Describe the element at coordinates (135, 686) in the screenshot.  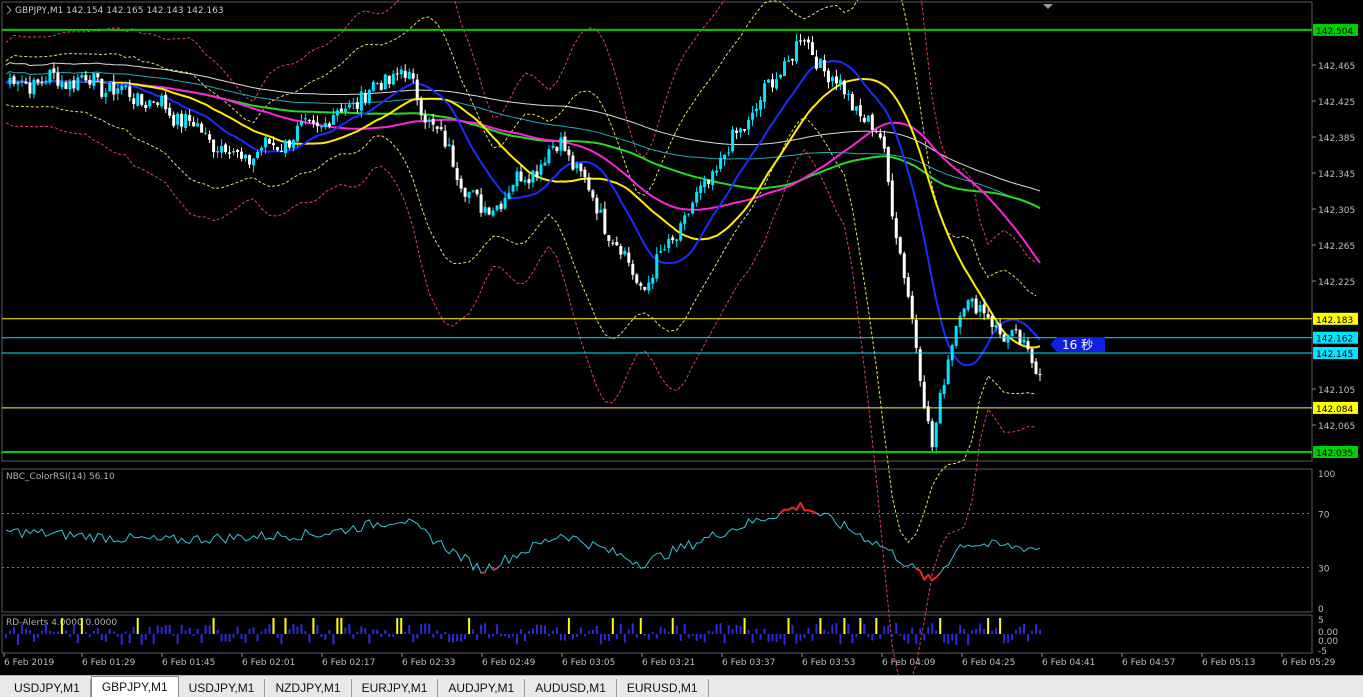
I see `tab-gbpjpy-m1: GBPJPY,M1` at that location.